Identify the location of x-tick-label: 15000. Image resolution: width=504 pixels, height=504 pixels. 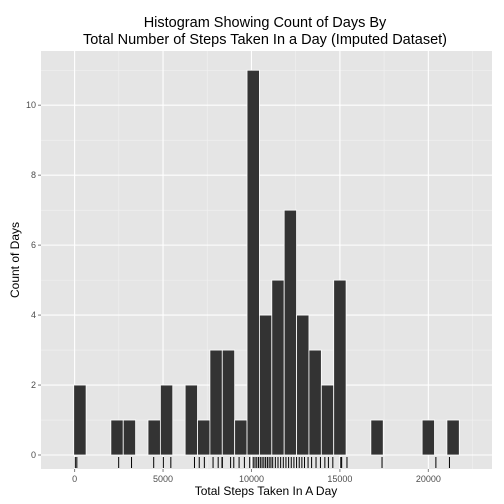
(339, 479).